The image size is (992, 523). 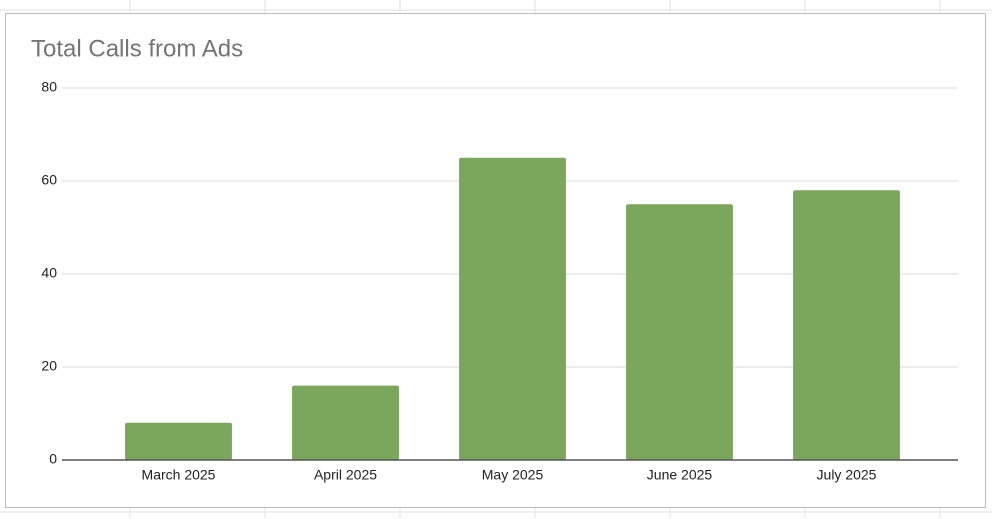 What do you see at coordinates (179, 475) in the screenshot?
I see `x-tick-label: March 2025` at bounding box center [179, 475].